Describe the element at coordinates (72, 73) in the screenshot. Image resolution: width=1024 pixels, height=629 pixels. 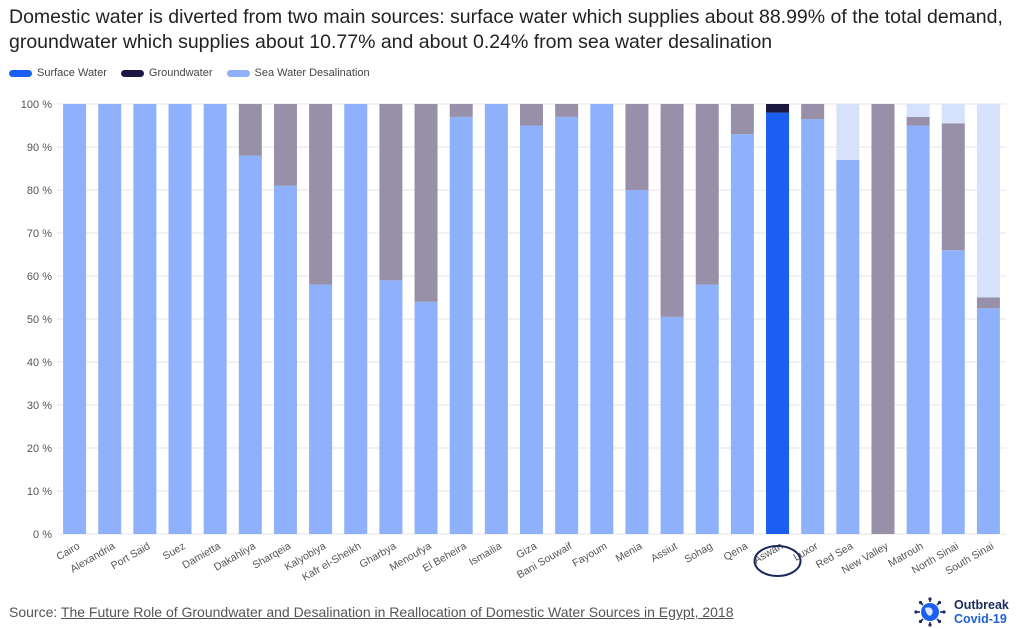
I see `legend-label-surface-water: Surface Water` at that location.